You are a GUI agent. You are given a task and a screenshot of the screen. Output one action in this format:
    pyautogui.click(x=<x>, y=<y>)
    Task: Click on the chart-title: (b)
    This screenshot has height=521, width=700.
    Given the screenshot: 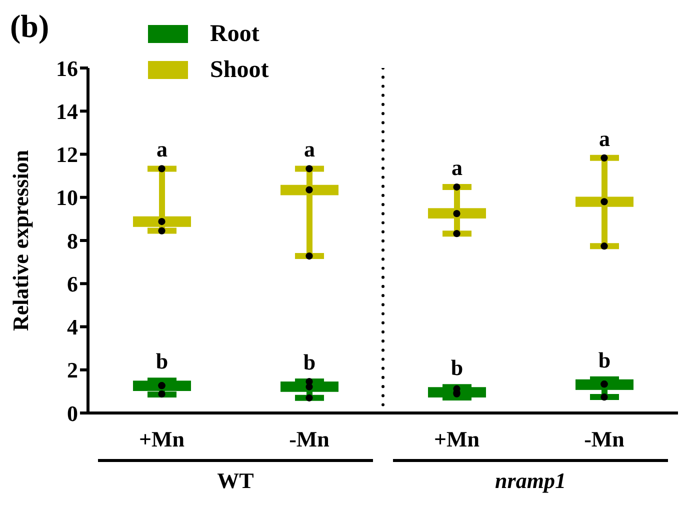 What is the action you would take?
    pyautogui.click(x=30, y=26)
    